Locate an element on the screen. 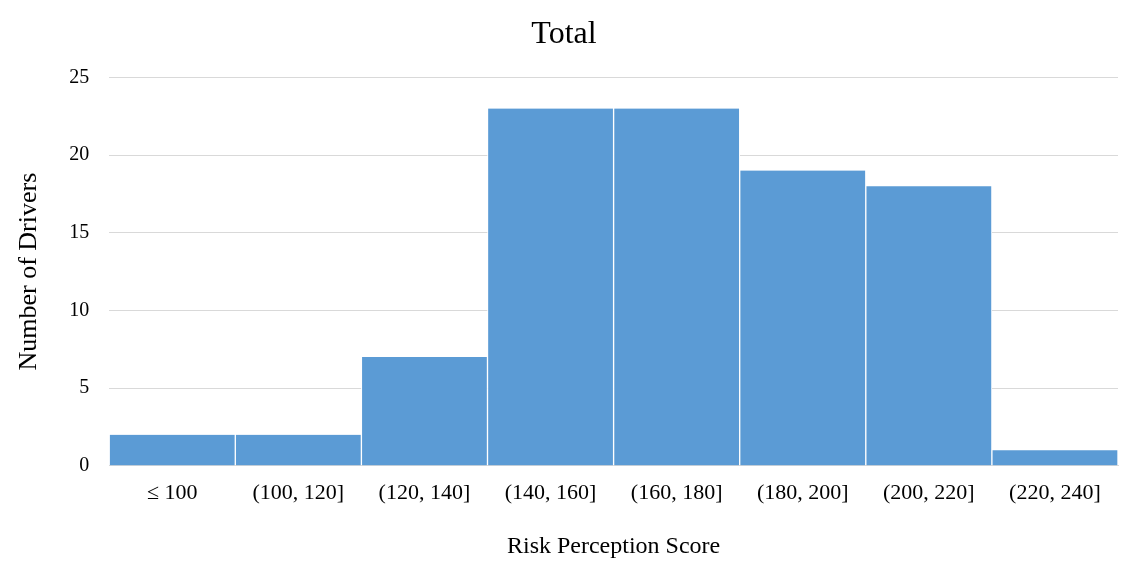  y-tick-label: 0 is located at coordinates (84, 464).